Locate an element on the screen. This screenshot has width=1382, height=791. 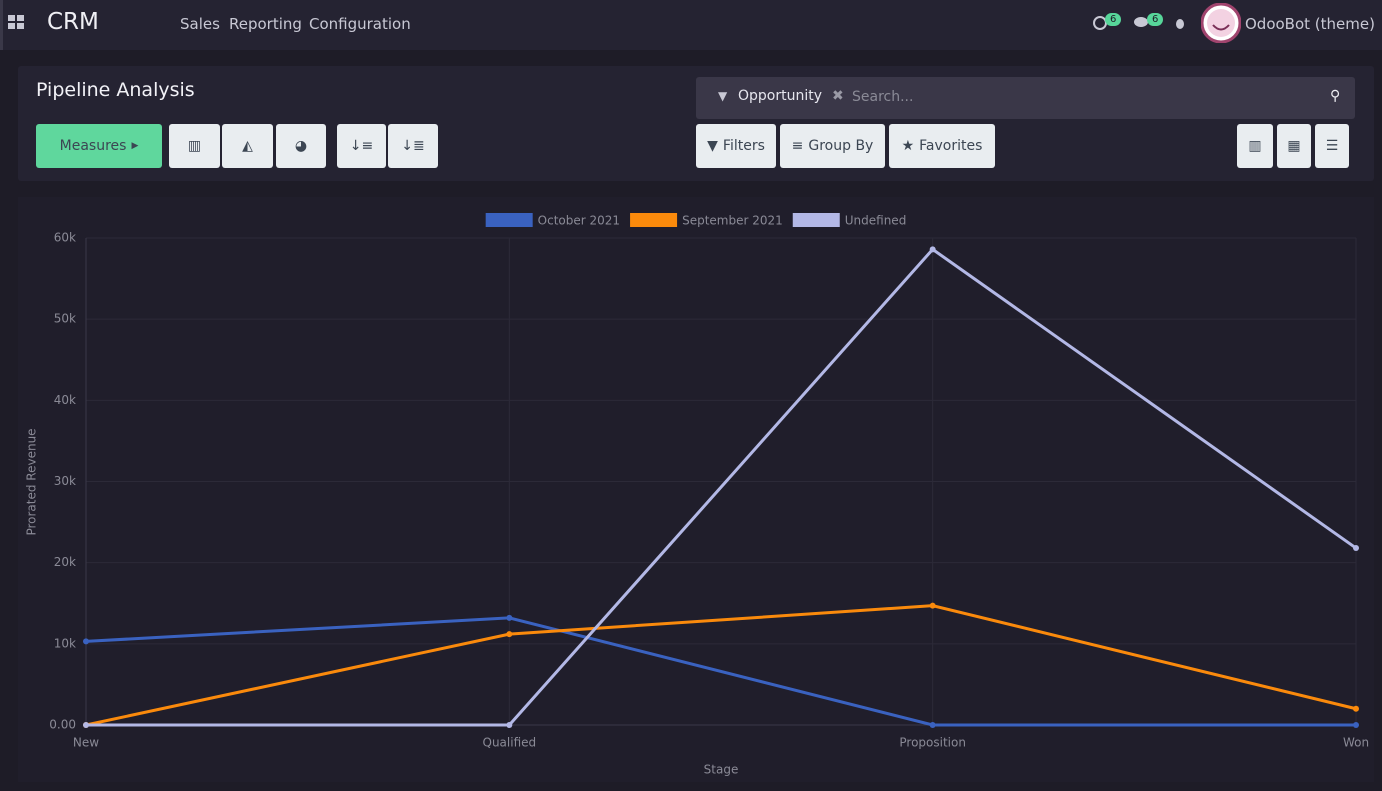
x-tick-label: Qualified is located at coordinates (510, 743).